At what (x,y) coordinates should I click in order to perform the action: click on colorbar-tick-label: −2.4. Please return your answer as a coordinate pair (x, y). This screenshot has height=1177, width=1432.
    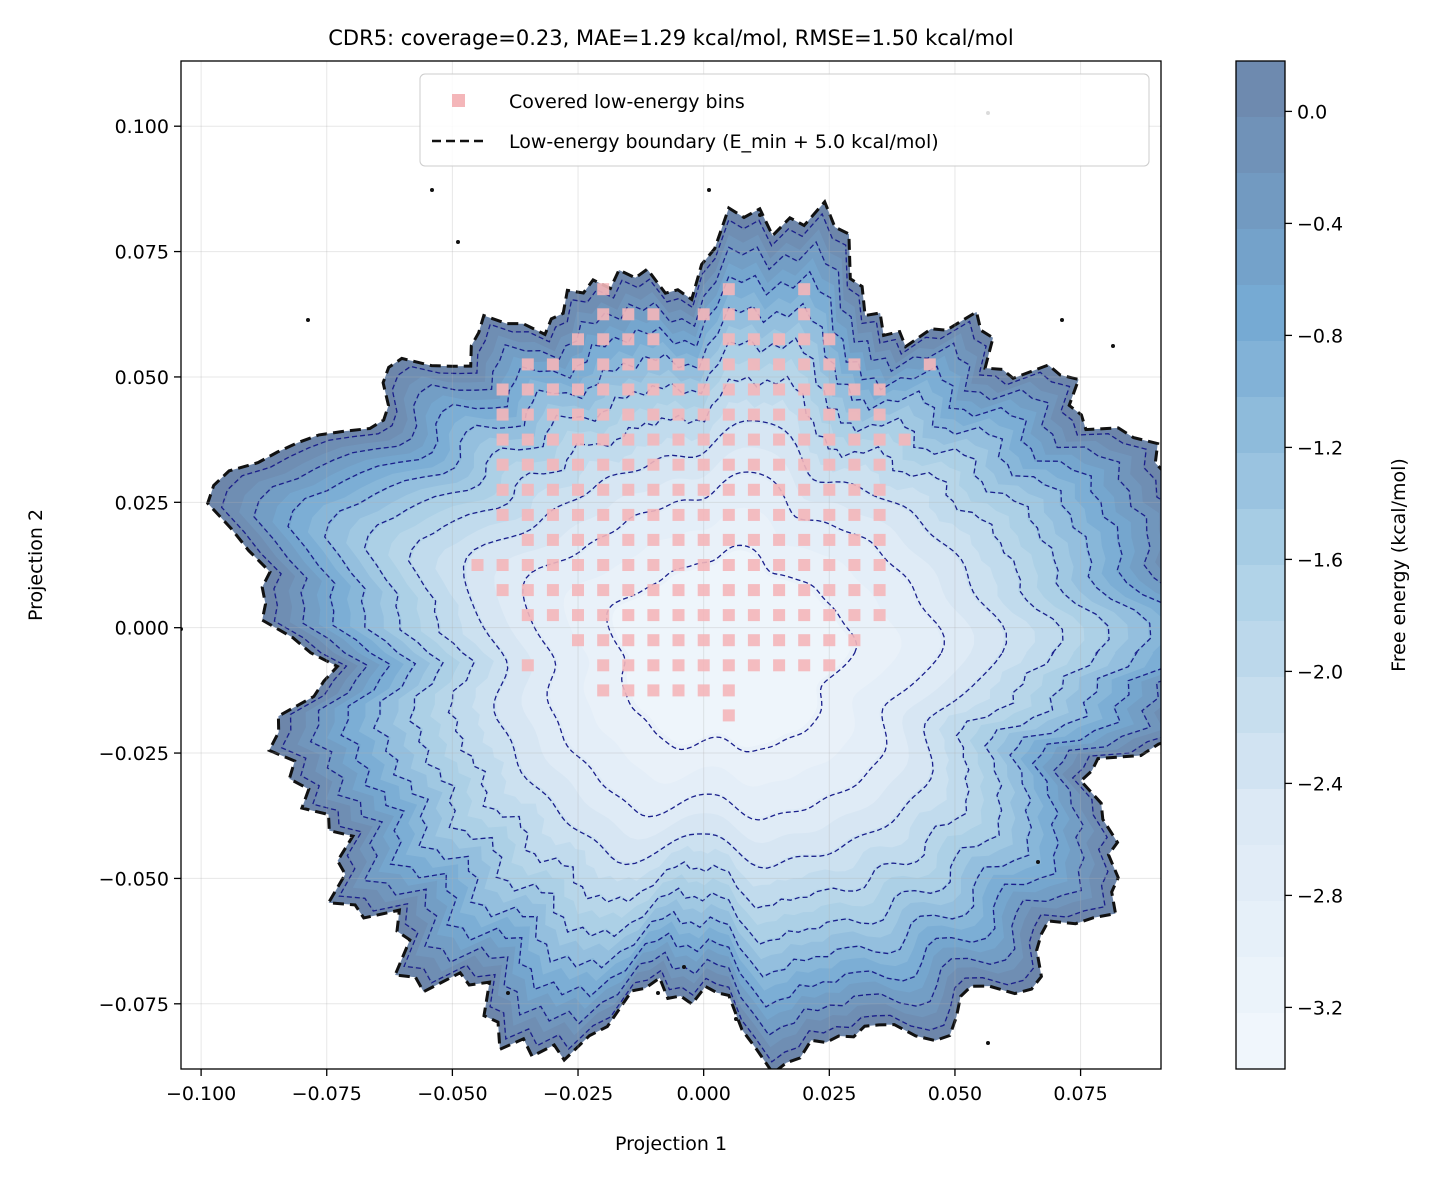
    Looking at the image, I should click on (1320, 784).